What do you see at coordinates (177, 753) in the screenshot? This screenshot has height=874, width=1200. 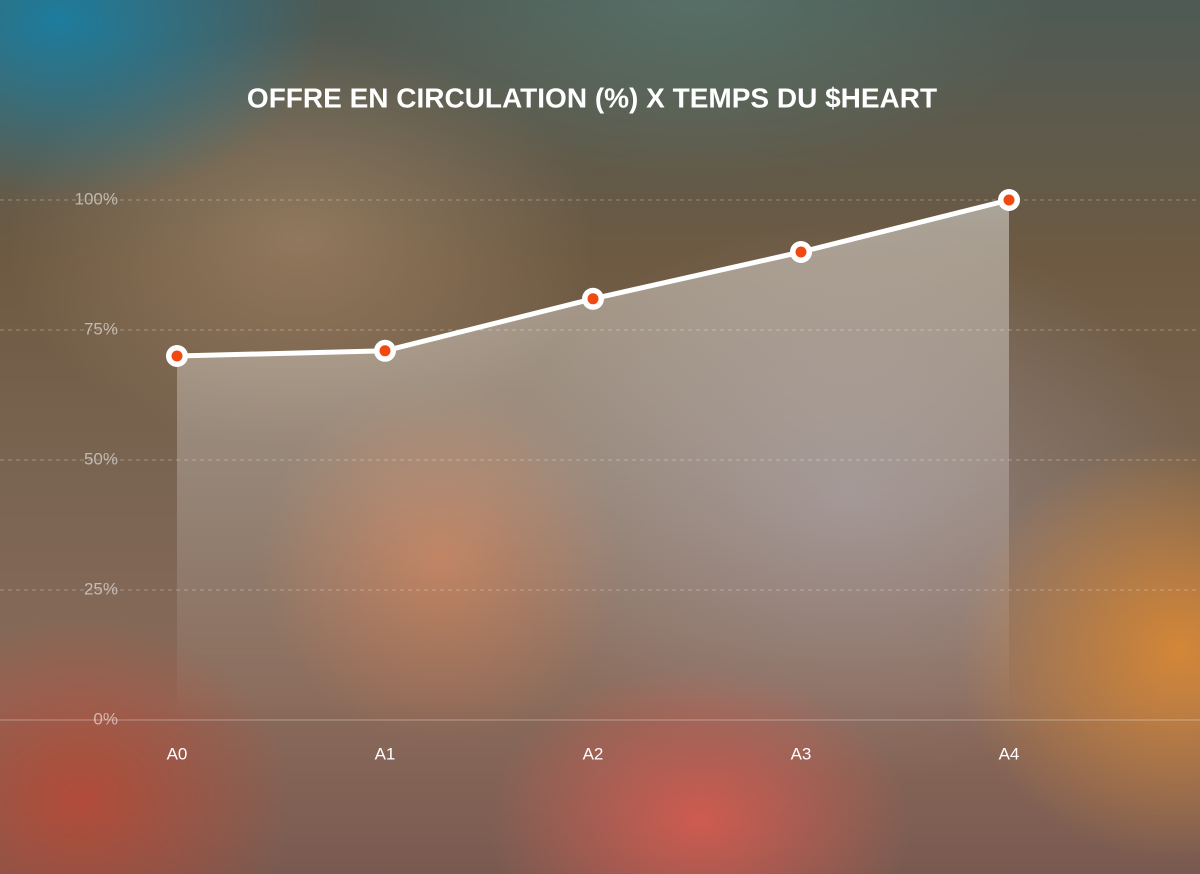 I see `x-tick-label: A0` at bounding box center [177, 753].